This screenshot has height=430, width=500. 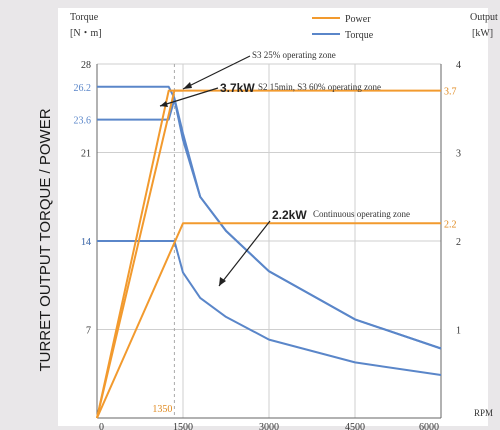 What do you see at coordinates (429, 426) in the screenshot?
I see `x-tick-label: 6000` at bounding box center [429, 426].